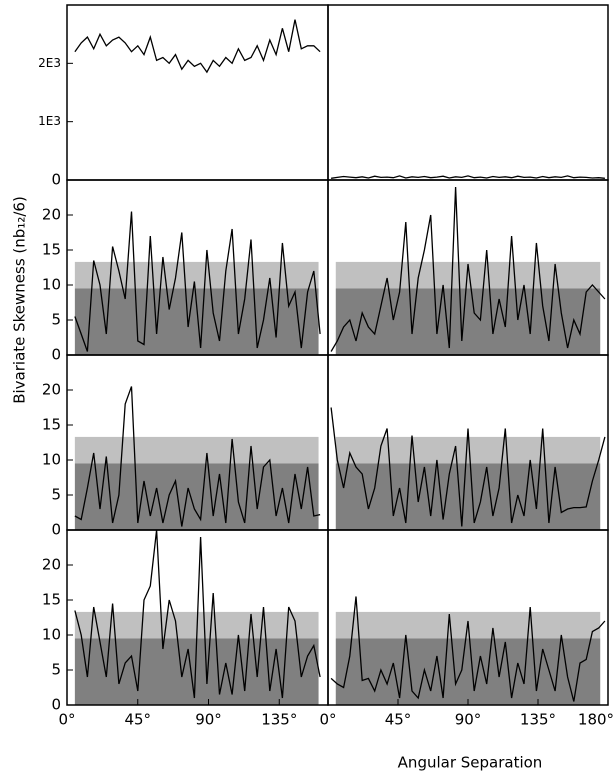  I want to click on x-tick-label: 180°, so click(595, 720).